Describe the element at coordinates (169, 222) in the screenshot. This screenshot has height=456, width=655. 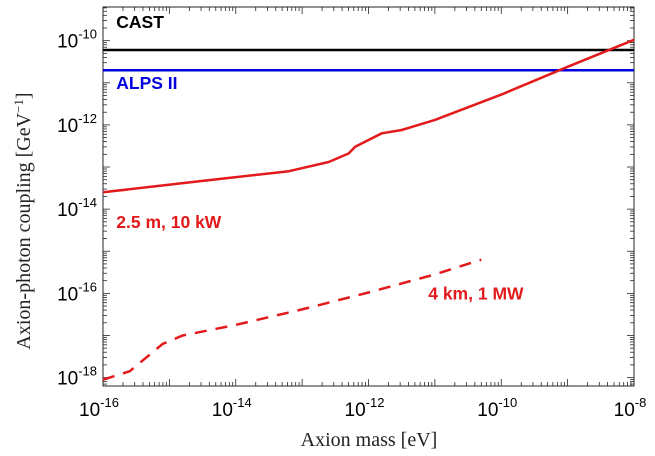
I see `series-annotation: 2.5 m, 10 kW` at that location.